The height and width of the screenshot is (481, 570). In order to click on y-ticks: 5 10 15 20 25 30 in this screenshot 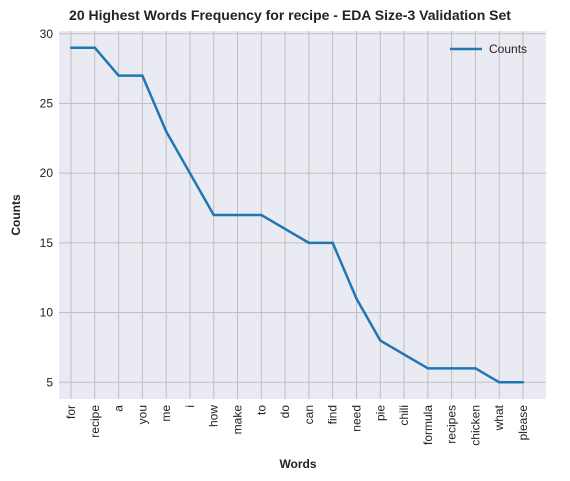, I will do `click(47, 208)`.